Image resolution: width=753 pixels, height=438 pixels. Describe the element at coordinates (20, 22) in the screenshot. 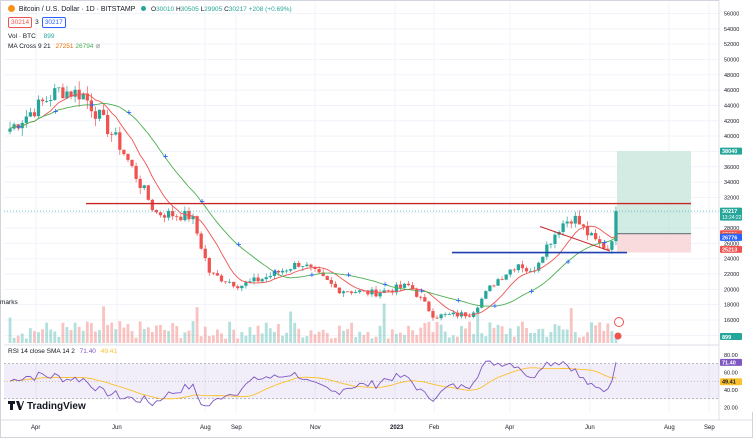

I see `sell-button: 30214` at that location.